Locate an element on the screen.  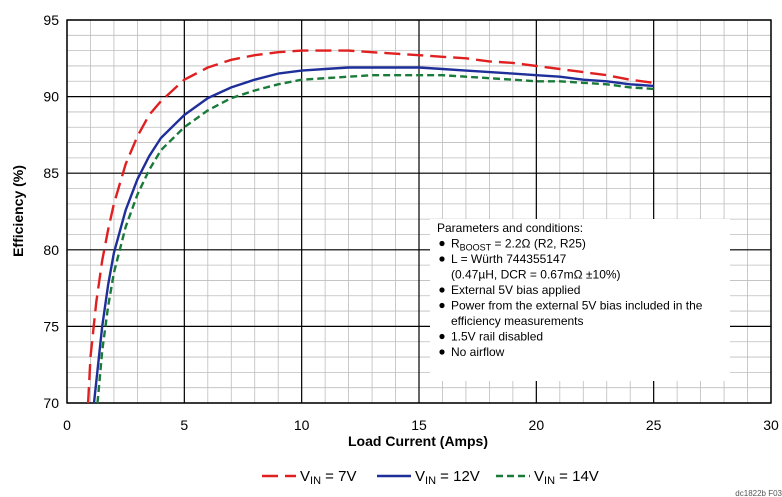
x-tick-label: 20 is located at coordinates (537, 425).